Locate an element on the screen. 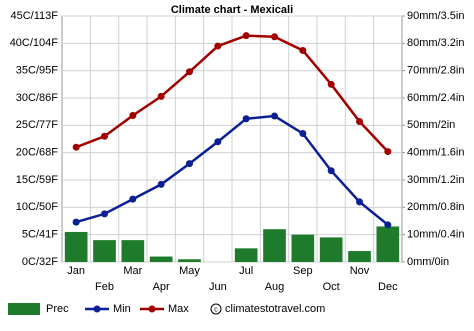  source: climatestotravel.com is located at coordinates (275, 309).